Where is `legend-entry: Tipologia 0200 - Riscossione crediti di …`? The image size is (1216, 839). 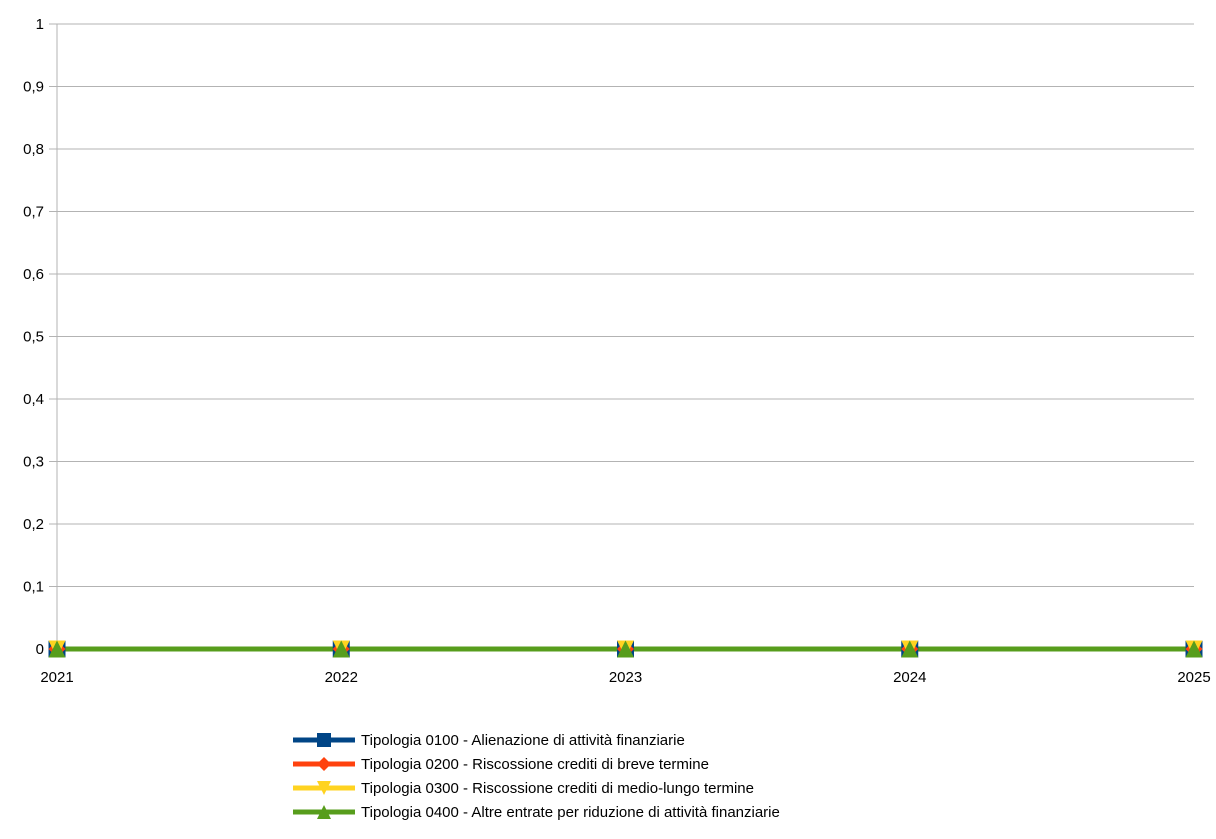
legend-entry: Tipologia 0200 - Riscossione crediti di … is located at coordinates (501, 764).